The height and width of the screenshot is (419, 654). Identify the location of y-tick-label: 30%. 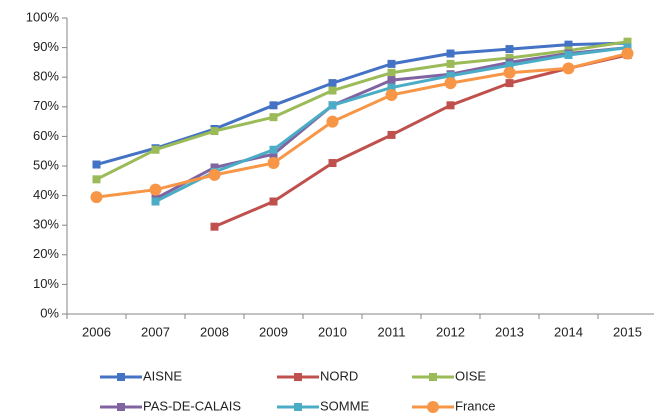
(46, 224).